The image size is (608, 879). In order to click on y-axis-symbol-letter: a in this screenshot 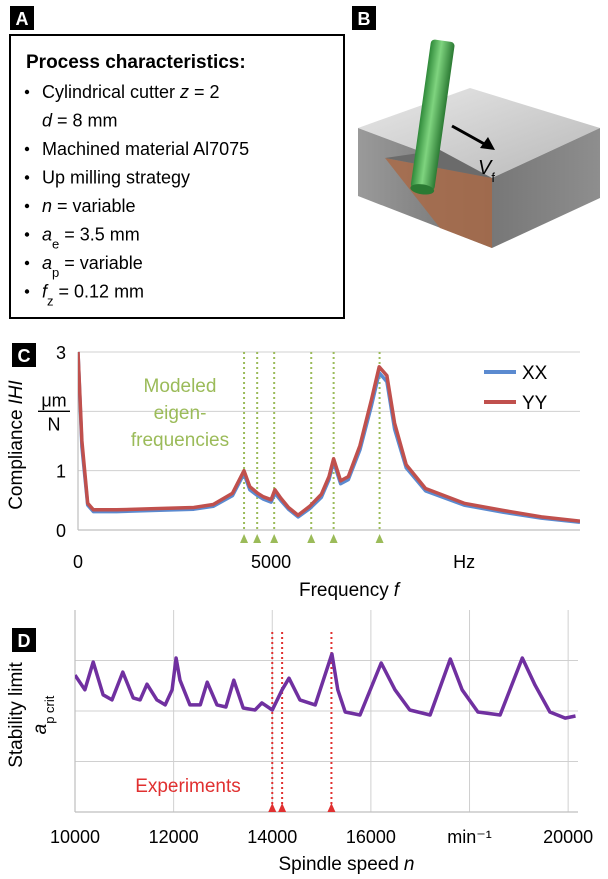, I will do `click(40, 729)`.